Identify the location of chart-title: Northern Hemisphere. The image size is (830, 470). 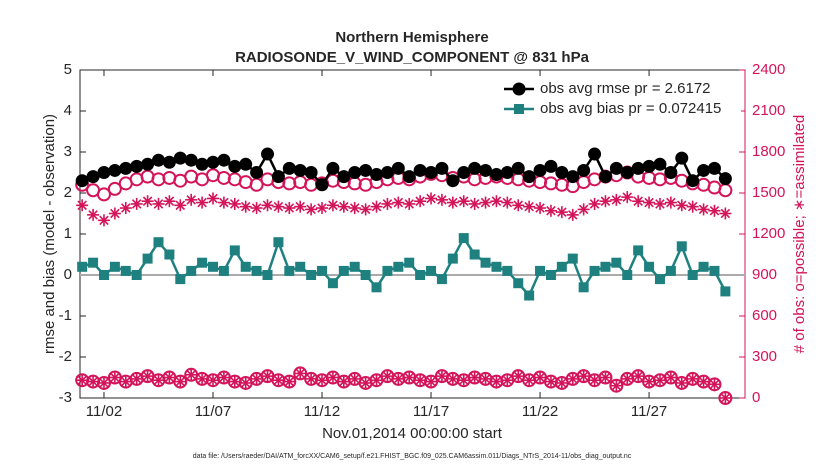
(411, 37).